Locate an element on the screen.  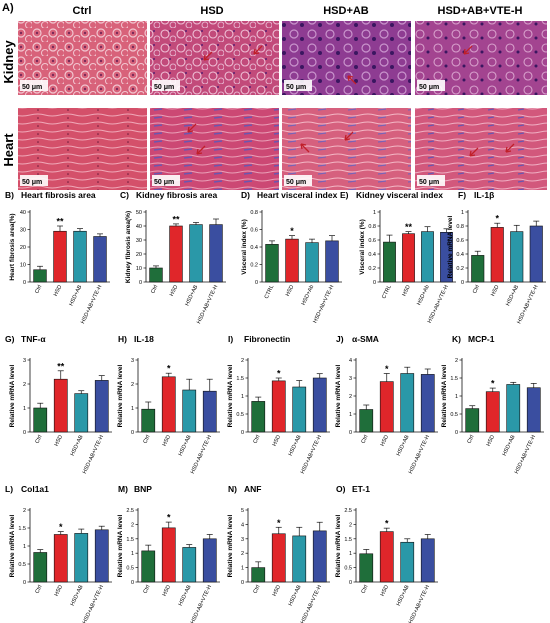
y-tick-label: 0.2 is located at coordinates (372, 269).